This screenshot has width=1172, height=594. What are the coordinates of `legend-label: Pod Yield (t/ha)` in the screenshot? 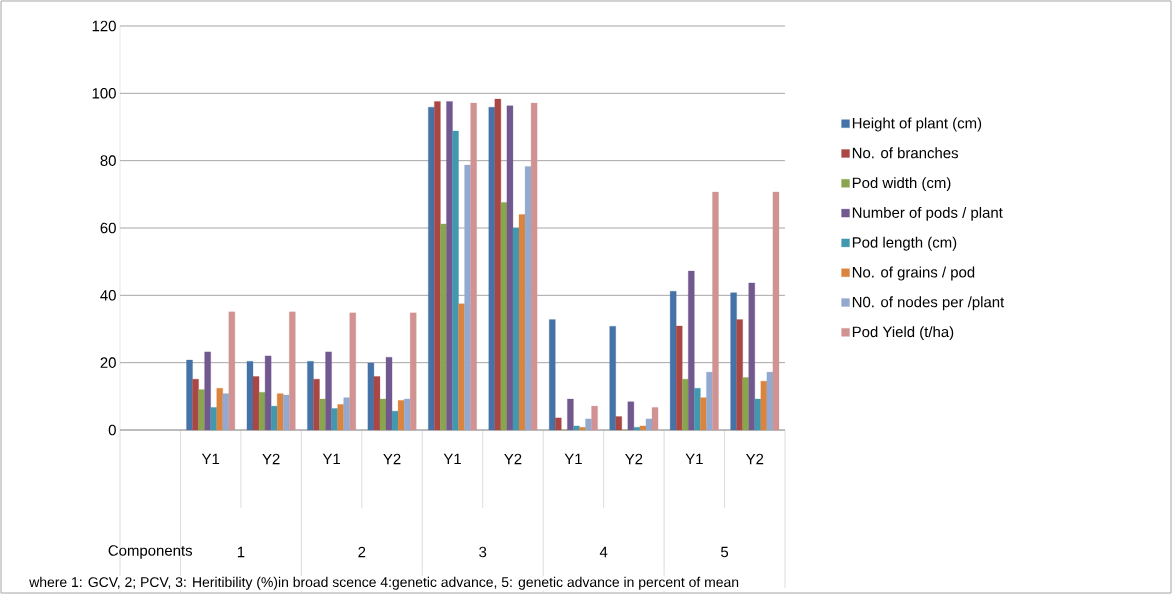 It's located at (903, 333).